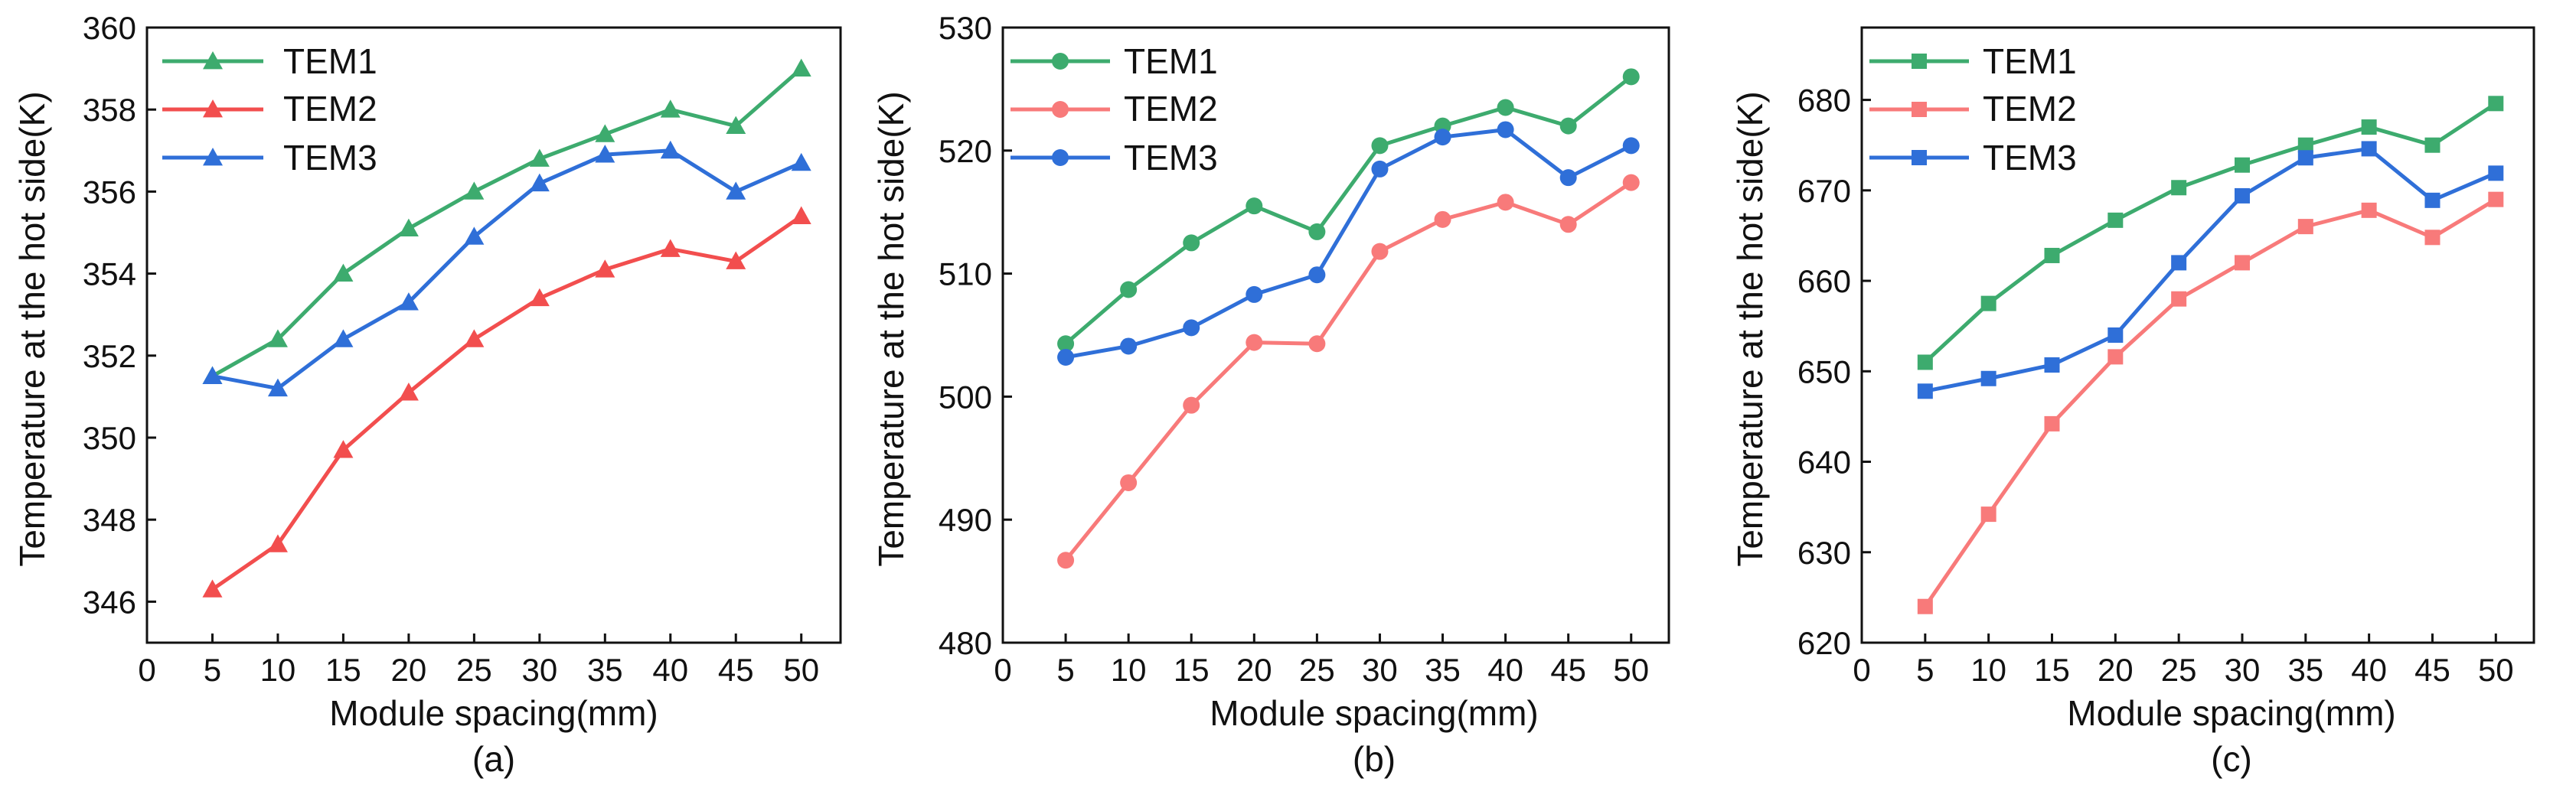  Describe the element at coordinates (110, 602) in the screenshot. I see `y-tick-label: 346` at that location.